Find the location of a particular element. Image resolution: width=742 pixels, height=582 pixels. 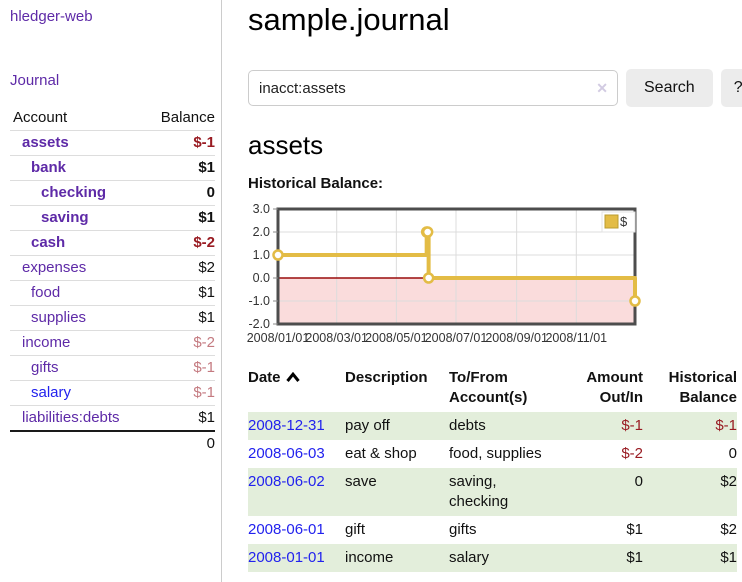

transaction-date-link: 2008-01-01 is located at coordinates (286, 557).